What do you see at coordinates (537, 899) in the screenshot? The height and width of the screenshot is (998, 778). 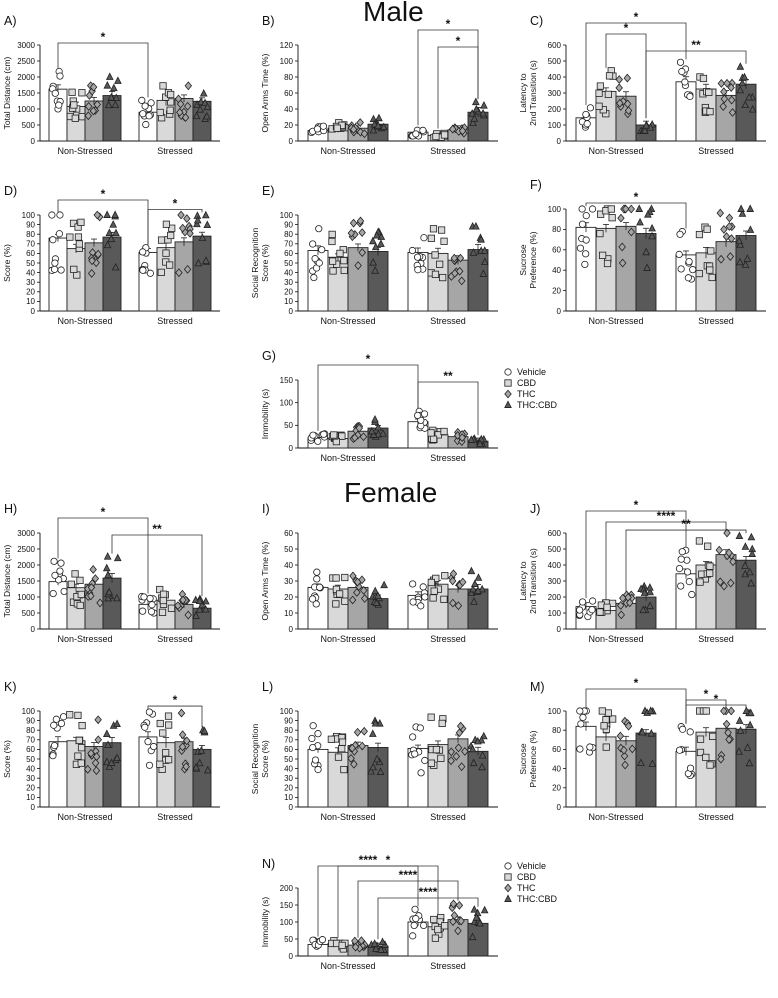 I see `legend-label: THC:CBD` at bounding box center [537, 899].